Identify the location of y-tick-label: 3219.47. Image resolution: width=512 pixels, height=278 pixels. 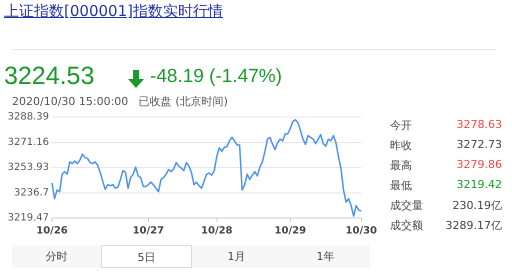
(28, 218).